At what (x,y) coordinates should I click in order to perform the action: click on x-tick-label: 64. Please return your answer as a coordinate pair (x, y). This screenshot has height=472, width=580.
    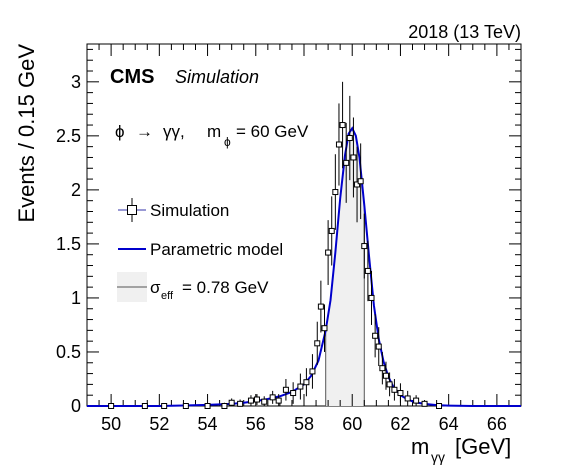
    Looking at the image, I should click on (449, 424).